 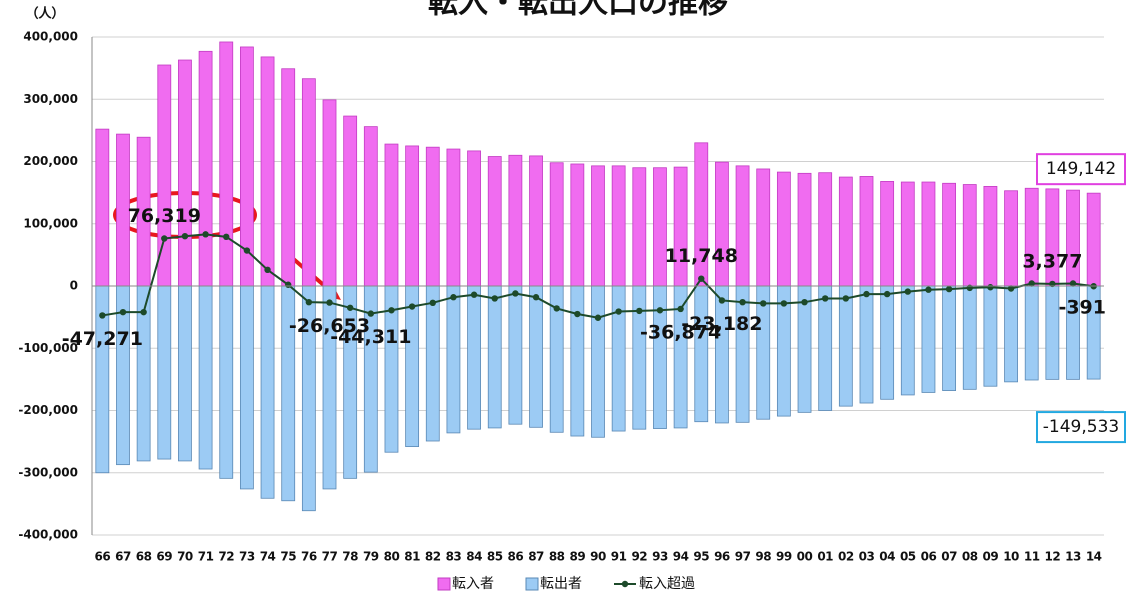 I want to click on data-label: 3,377, so click(x=1052, y=261).